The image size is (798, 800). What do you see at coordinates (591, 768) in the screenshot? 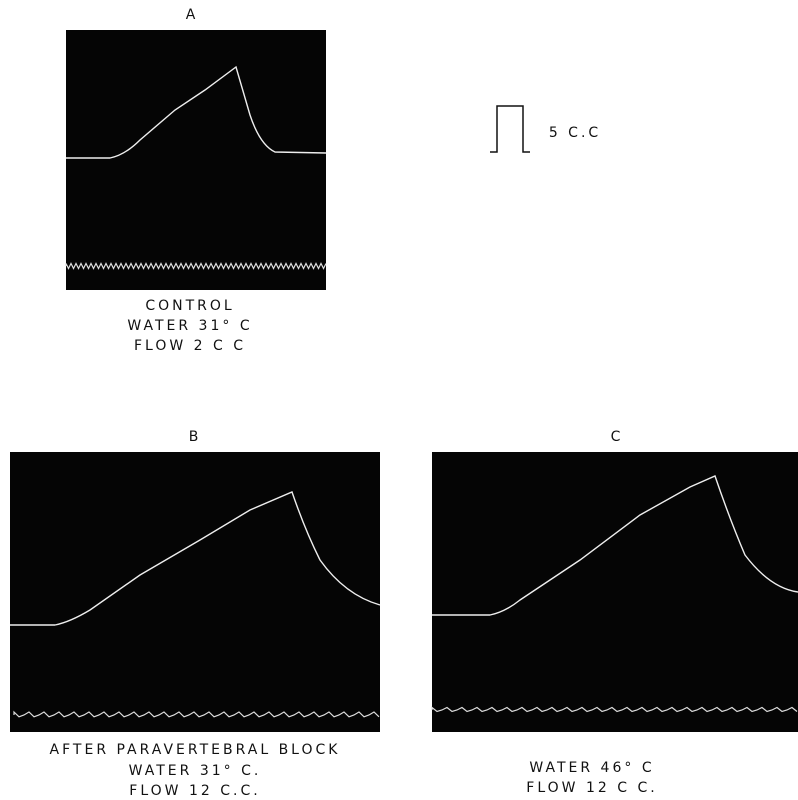
I see `caption: WATER 46° C` at bounding box center [591, 768].